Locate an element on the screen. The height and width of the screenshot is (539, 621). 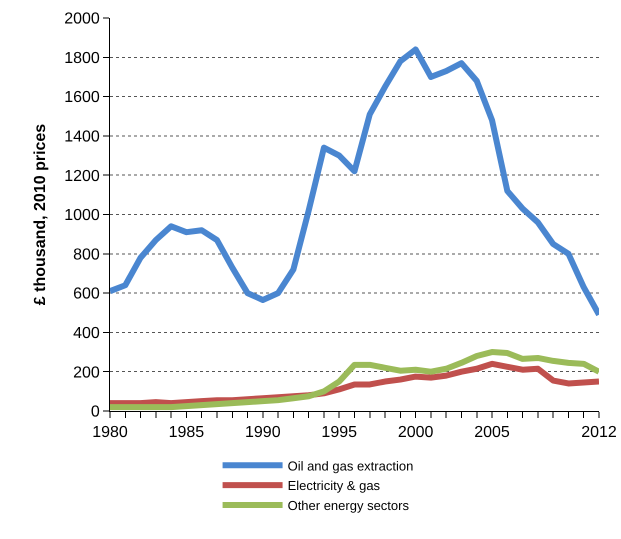
y-axis-title: £ thousand, 2010 prices is located at coordinates (41, 215).